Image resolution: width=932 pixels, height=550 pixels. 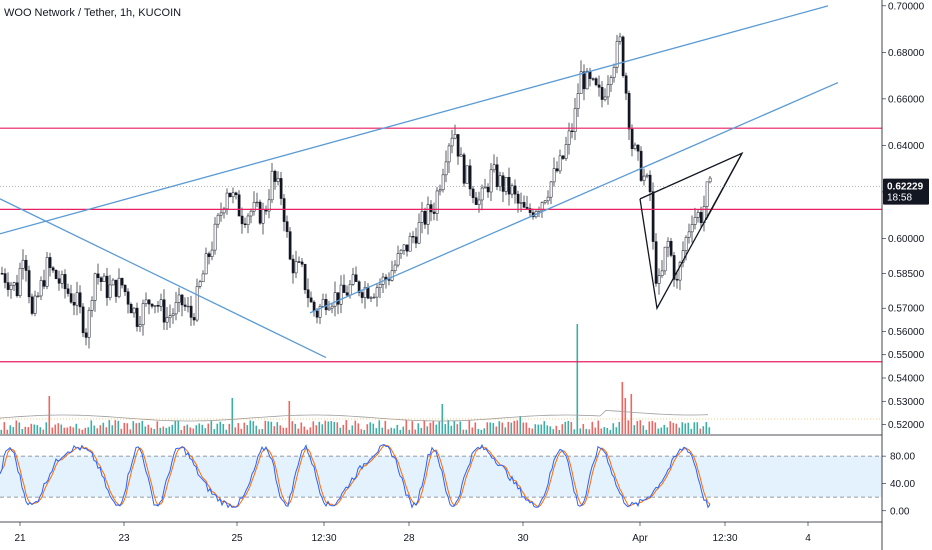 I want to click on stochastic-axis-label: 80.00, so click(x=902, y=457).